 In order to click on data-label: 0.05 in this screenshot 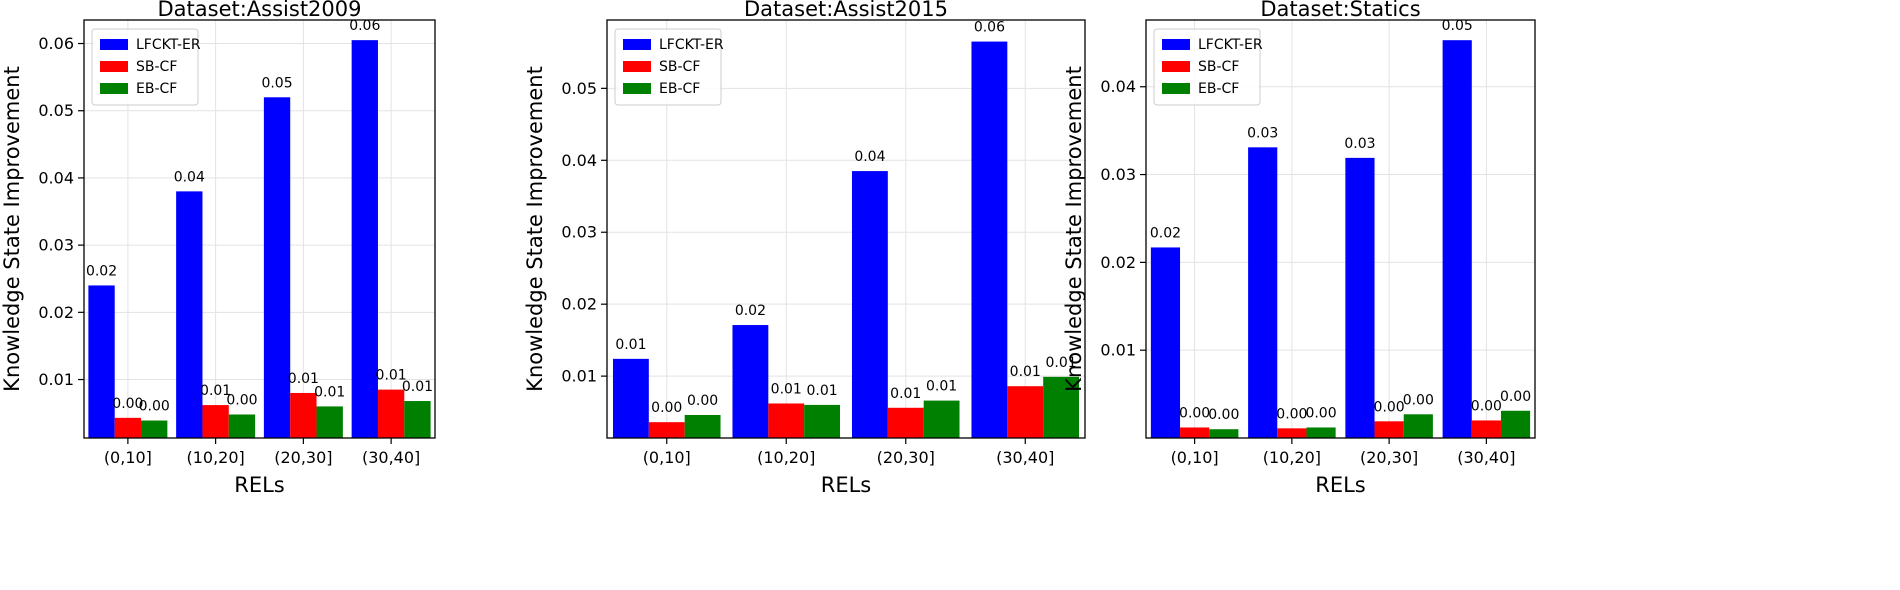, I will do `click(1457, 26)`.